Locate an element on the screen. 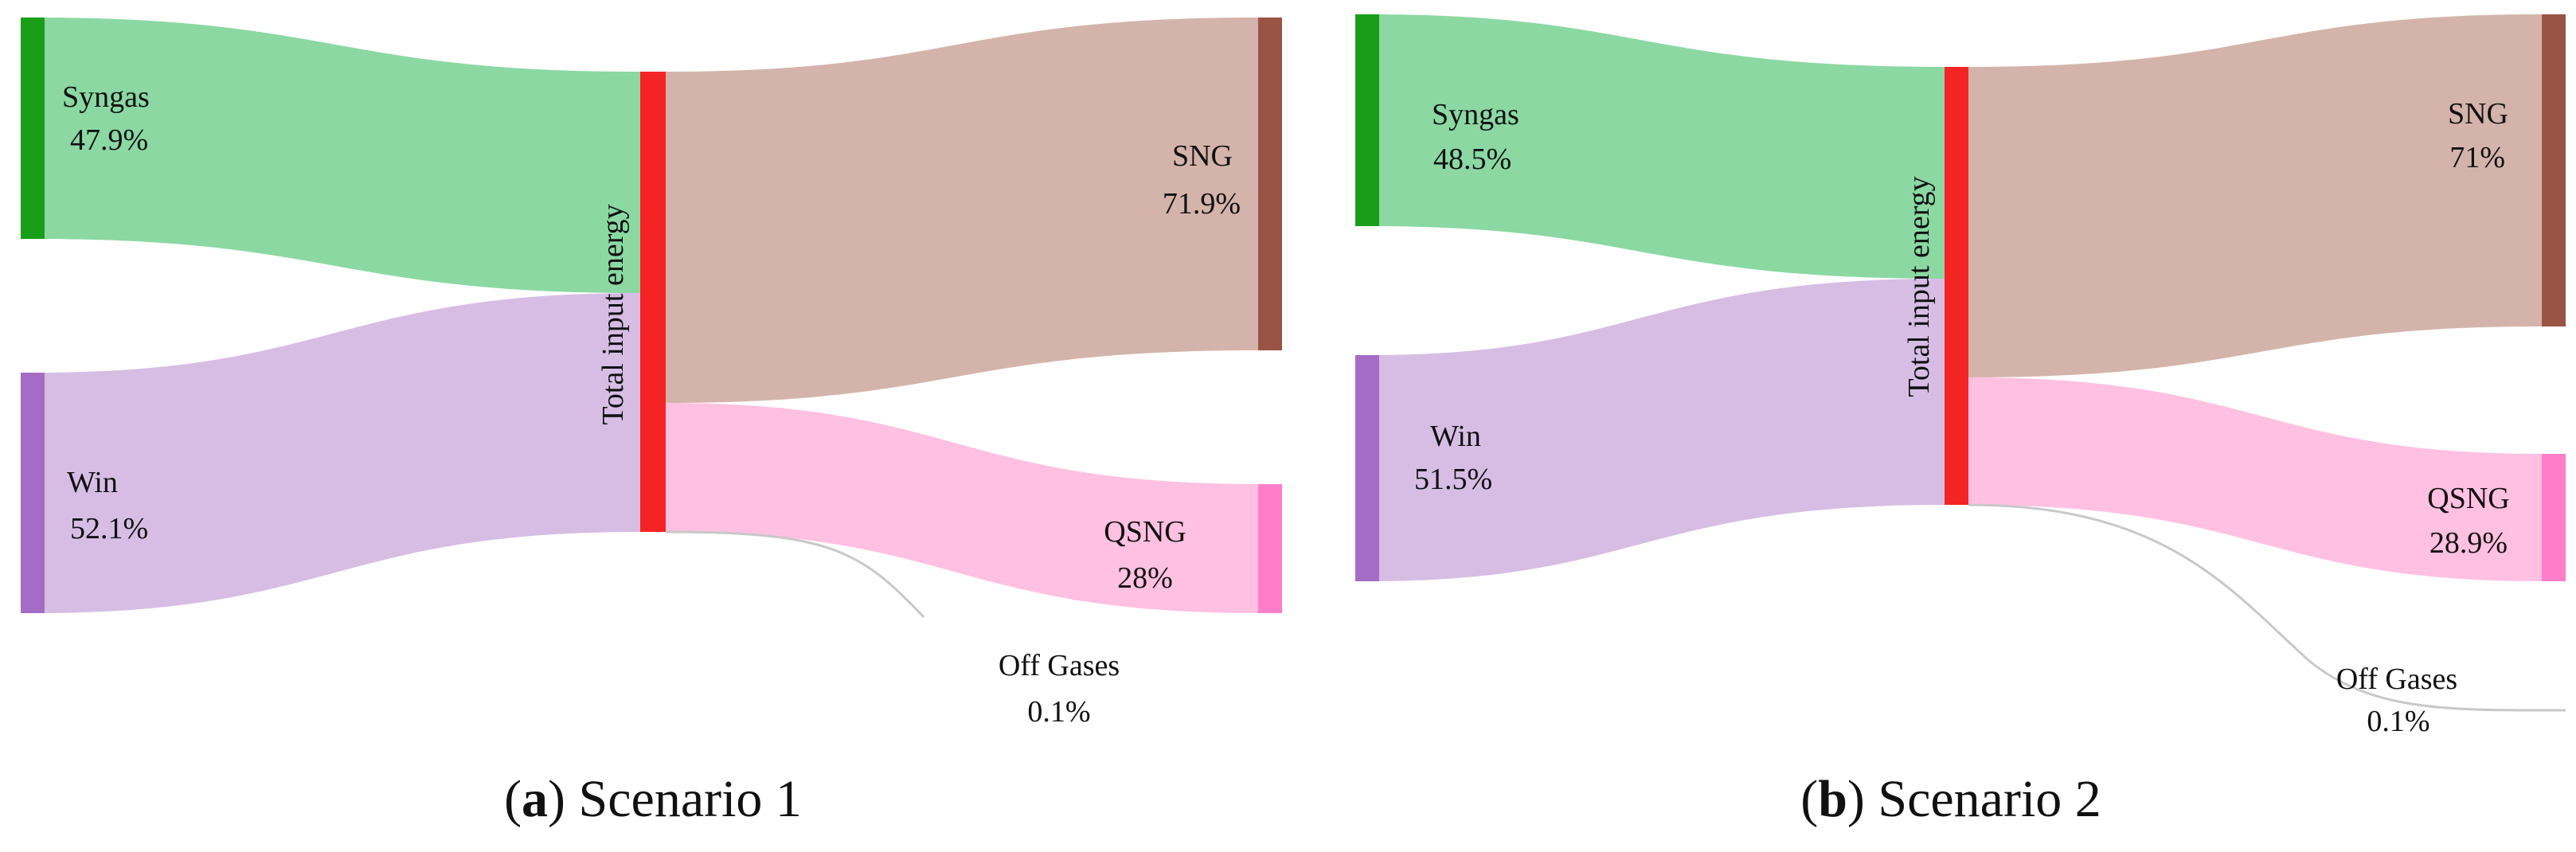  caption-b: (b) Scenario 2 is located at coordinates (1951, 799).